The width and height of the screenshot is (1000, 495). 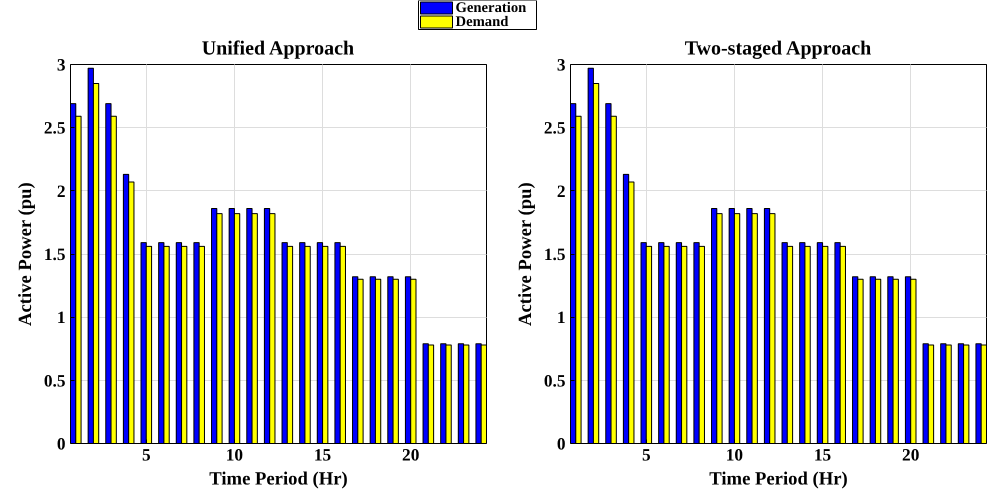 I want to click on chart-title: Two-staged Approach, so click(x=778, y=49).